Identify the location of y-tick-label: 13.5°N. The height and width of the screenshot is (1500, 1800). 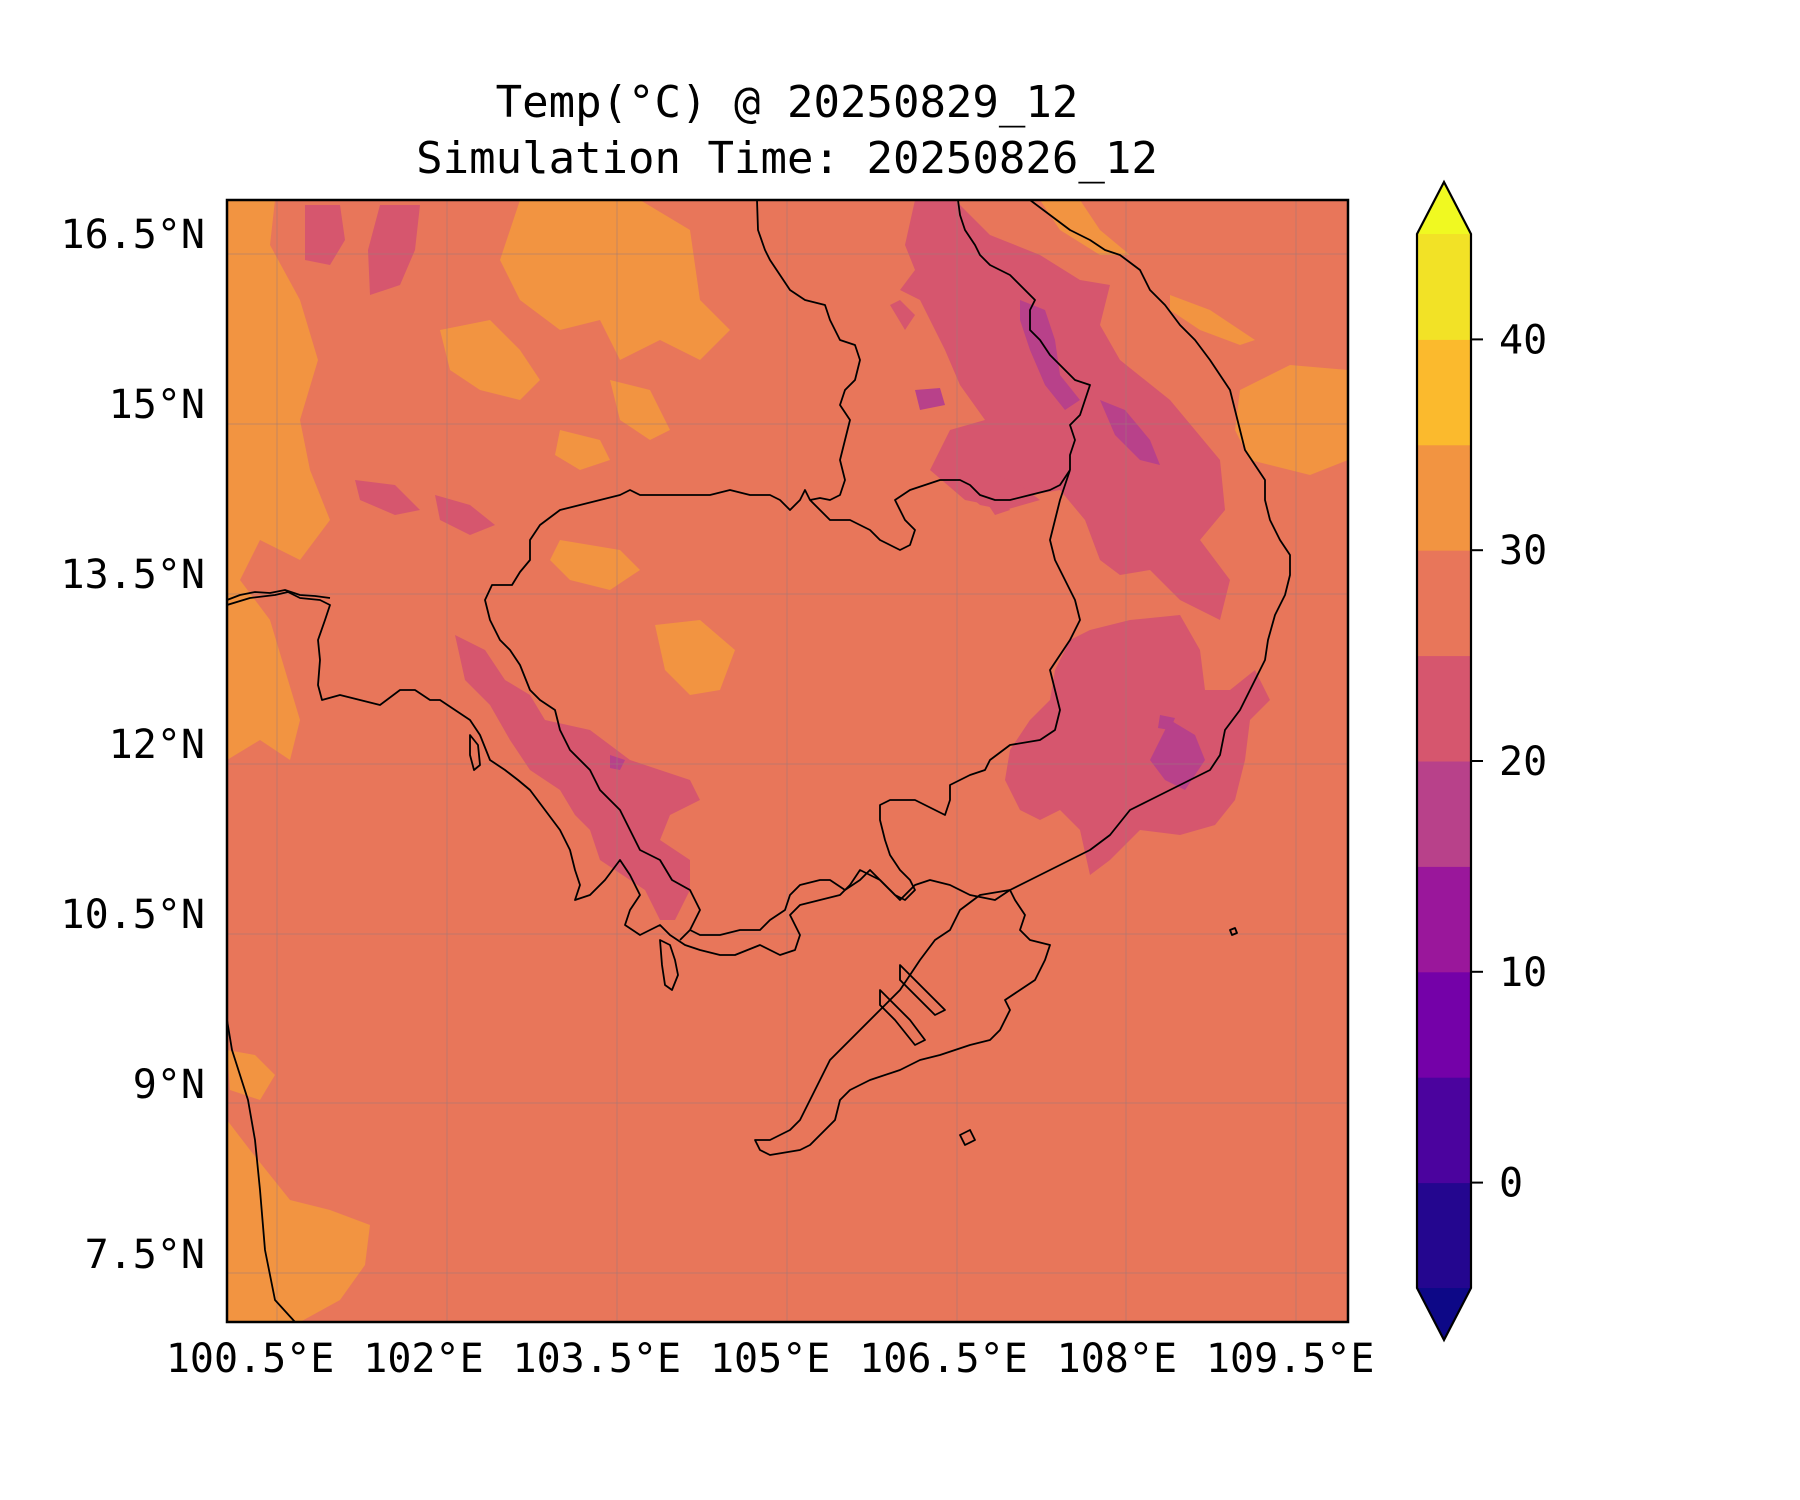
(133, 575).